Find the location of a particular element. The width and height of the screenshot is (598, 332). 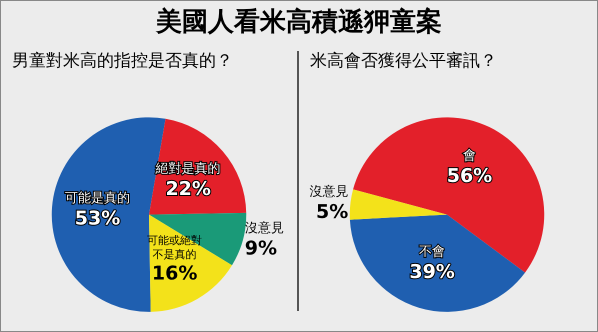

chart-title: 米高會否獲得公平審訊？ is located at coordinates (403, 61).